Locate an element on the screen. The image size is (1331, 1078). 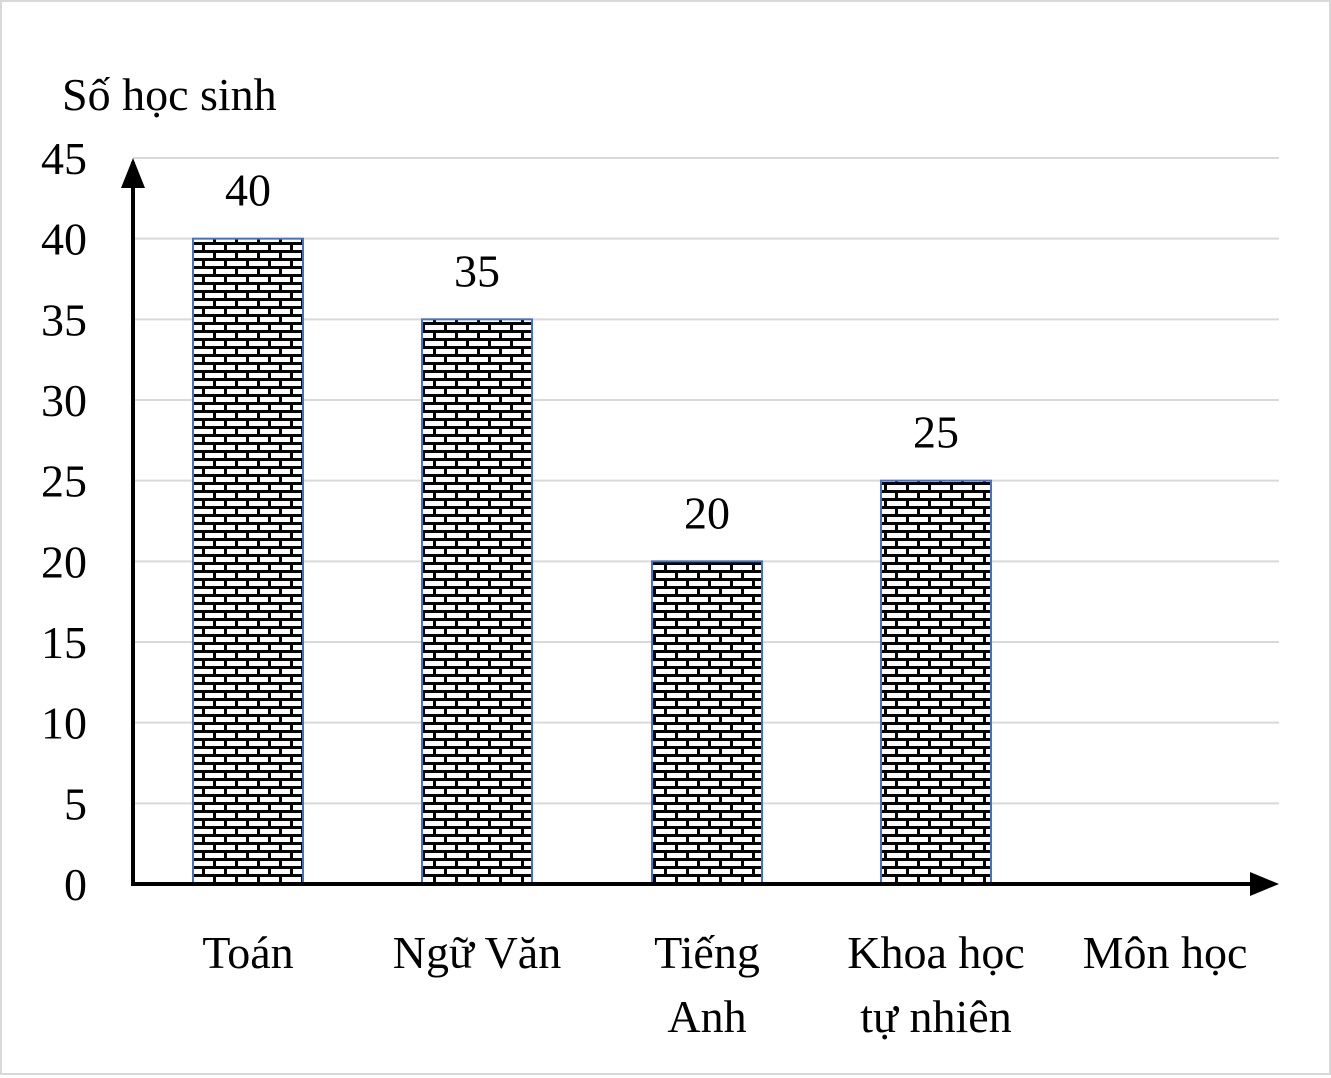
category-label: tự nhiên is located at coordinates (935, 1016).